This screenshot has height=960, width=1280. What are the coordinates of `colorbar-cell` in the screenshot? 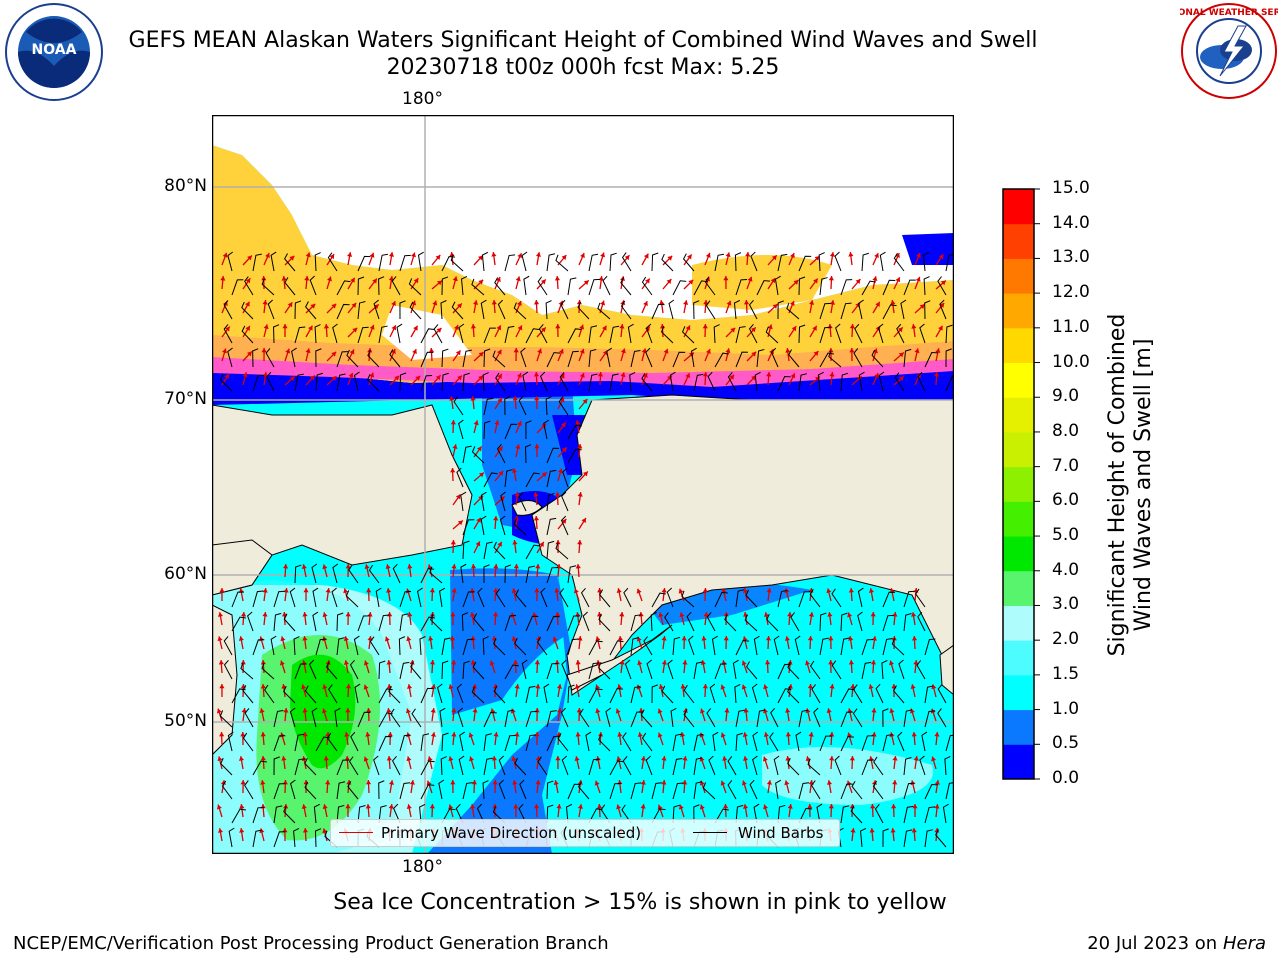 It's located at (1018, 658).